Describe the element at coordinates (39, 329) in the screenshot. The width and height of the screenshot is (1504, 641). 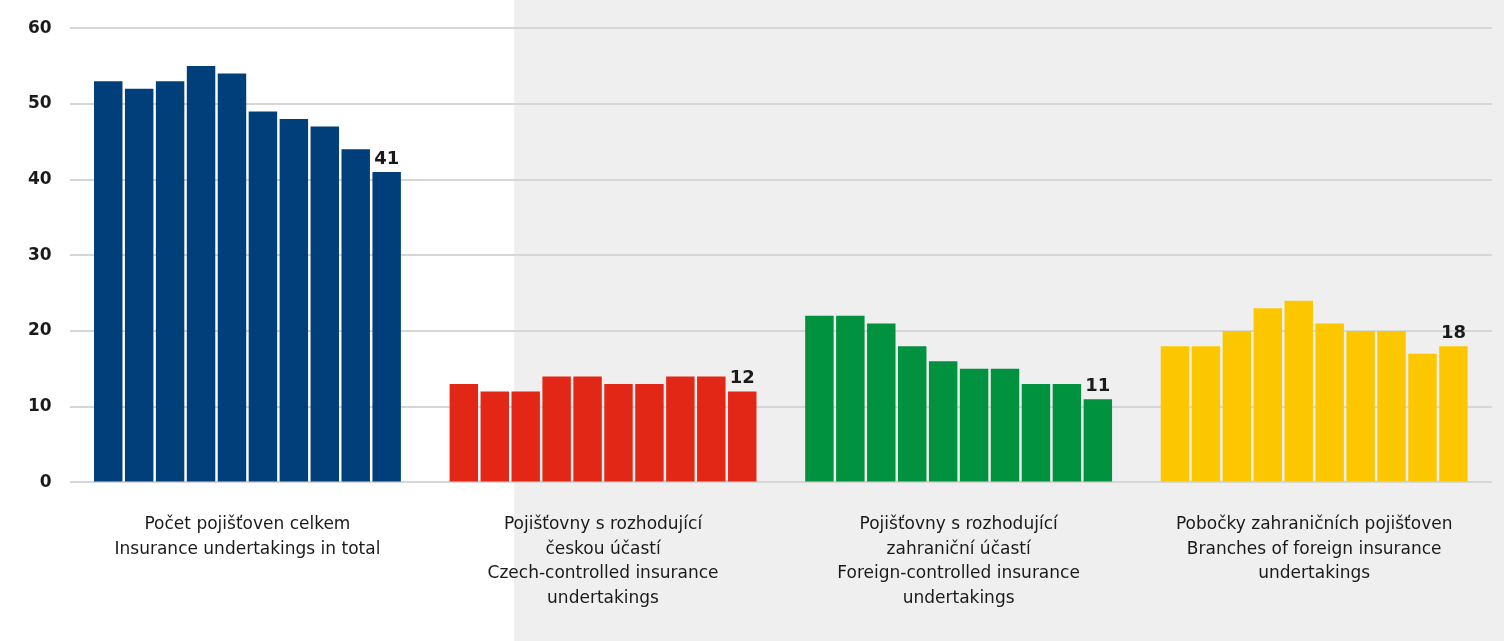
I see `y-tick-label: 20` at that location.